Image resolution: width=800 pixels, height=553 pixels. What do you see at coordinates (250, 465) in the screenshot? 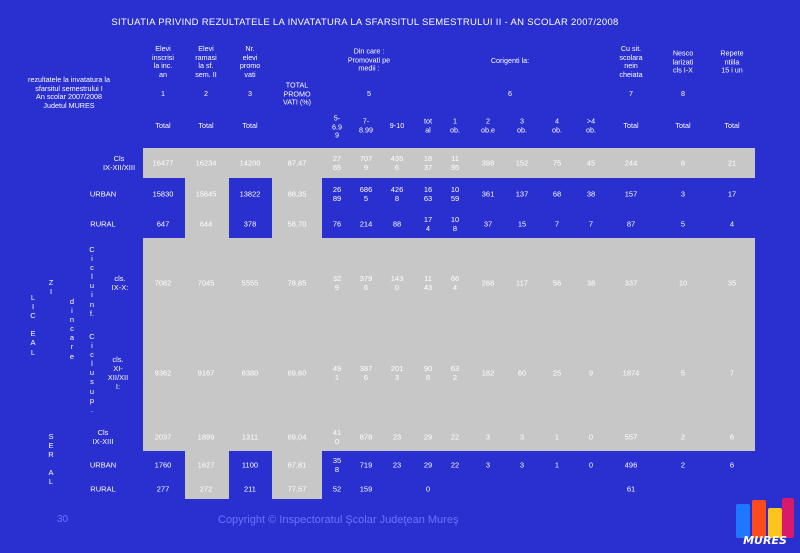
I see `table-cell: 1100` at bounding box center [250, 465].